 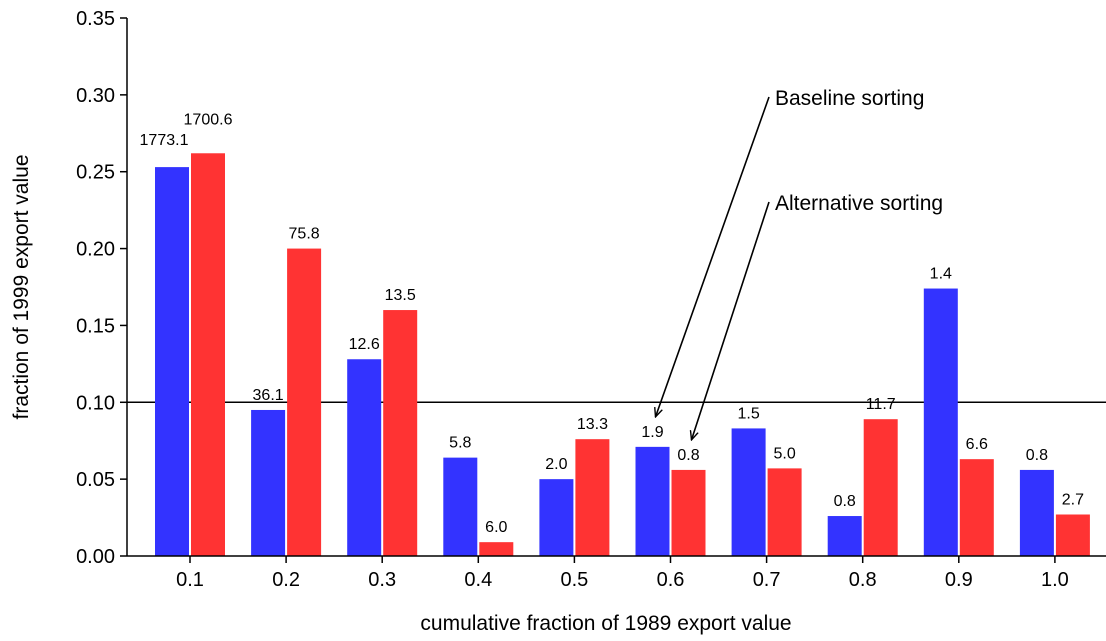 What do you see at coordinates (941, 274) in the screenshot?
I see `bar-value-label: 1.4` at bounding box center [941, 274].